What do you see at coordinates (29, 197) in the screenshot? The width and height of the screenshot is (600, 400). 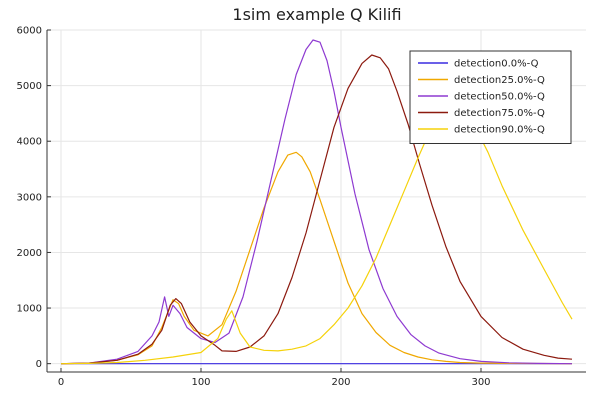 I see `y-tick-label: 3000` at bounding box center [29, 197].